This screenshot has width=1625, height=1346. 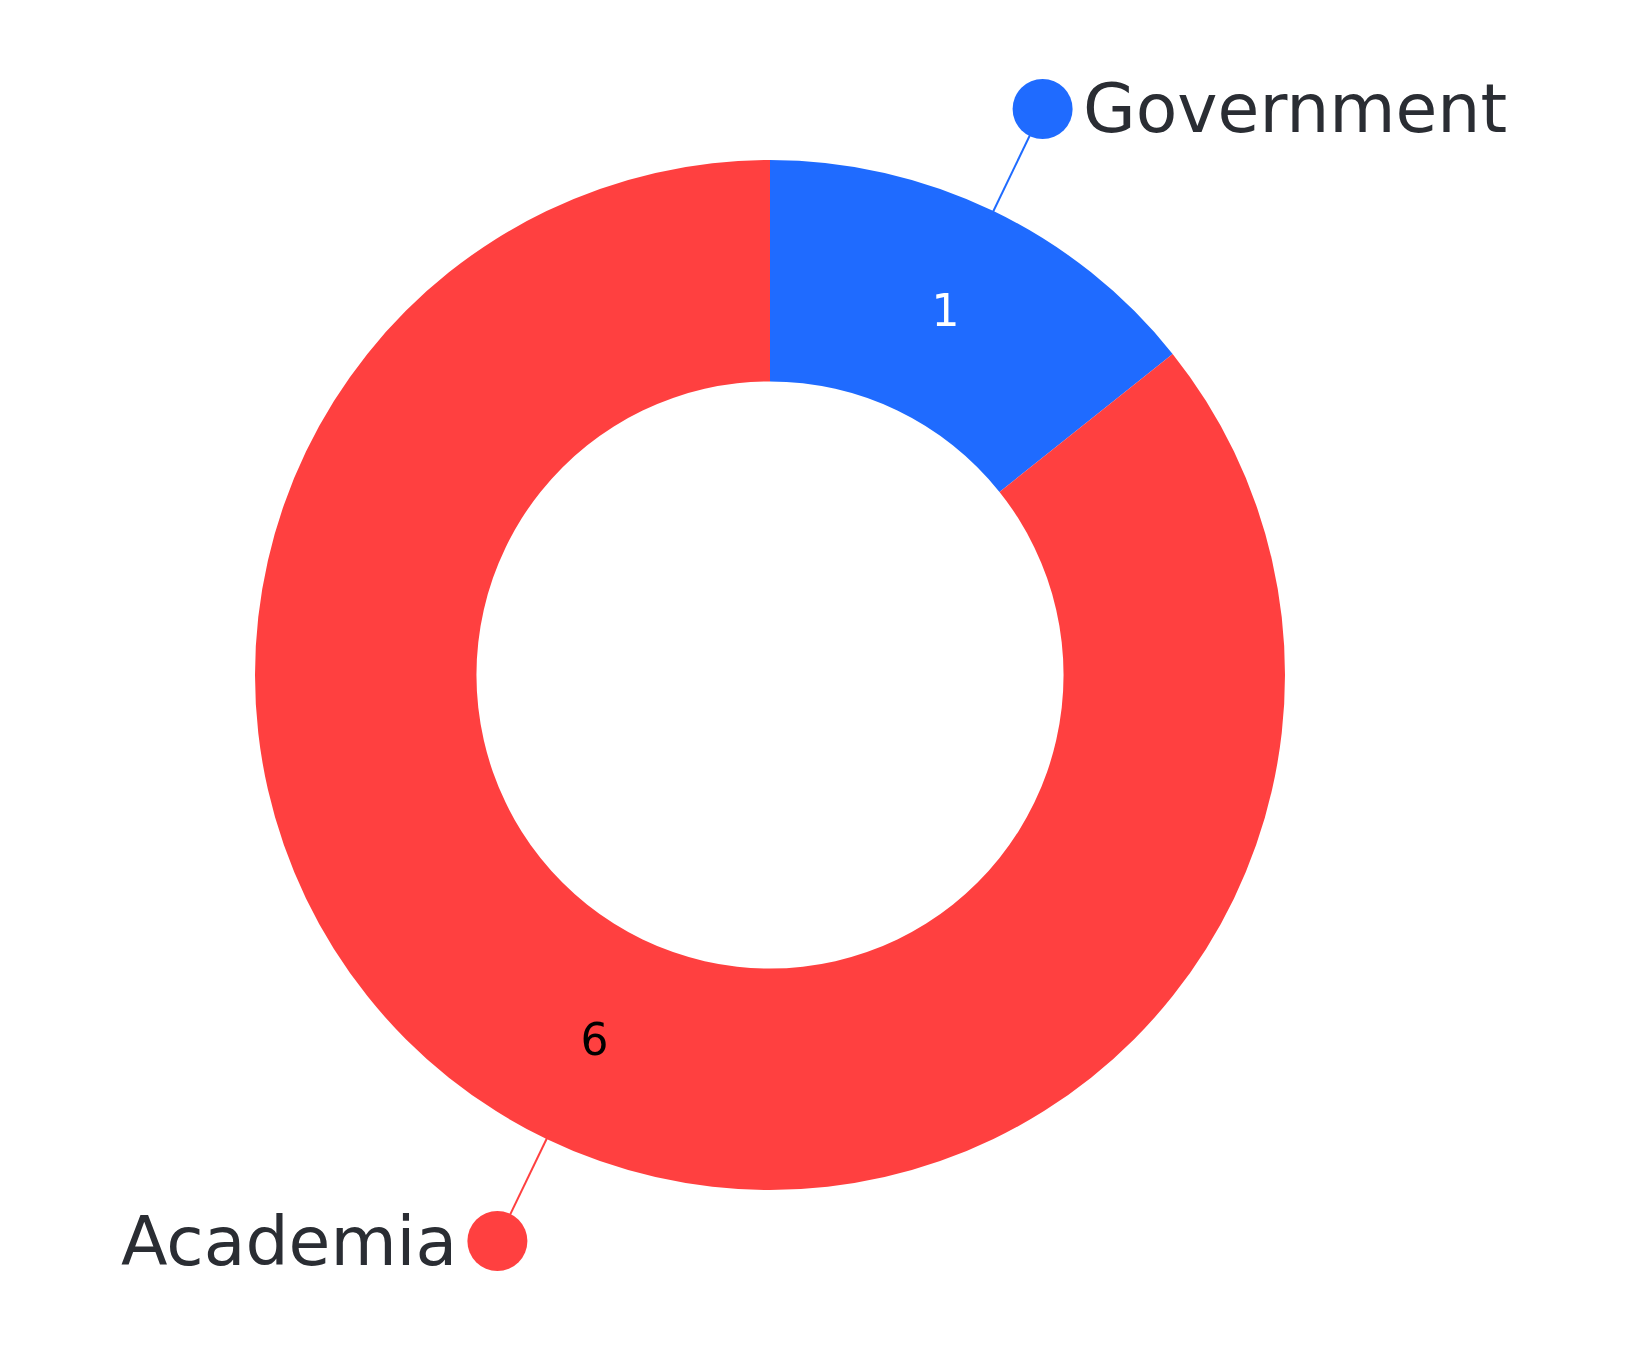 What do you see at coordinates (594, 1039) in the screenshot?
I see `data-label: 6` at bounding box center [594, 1039].